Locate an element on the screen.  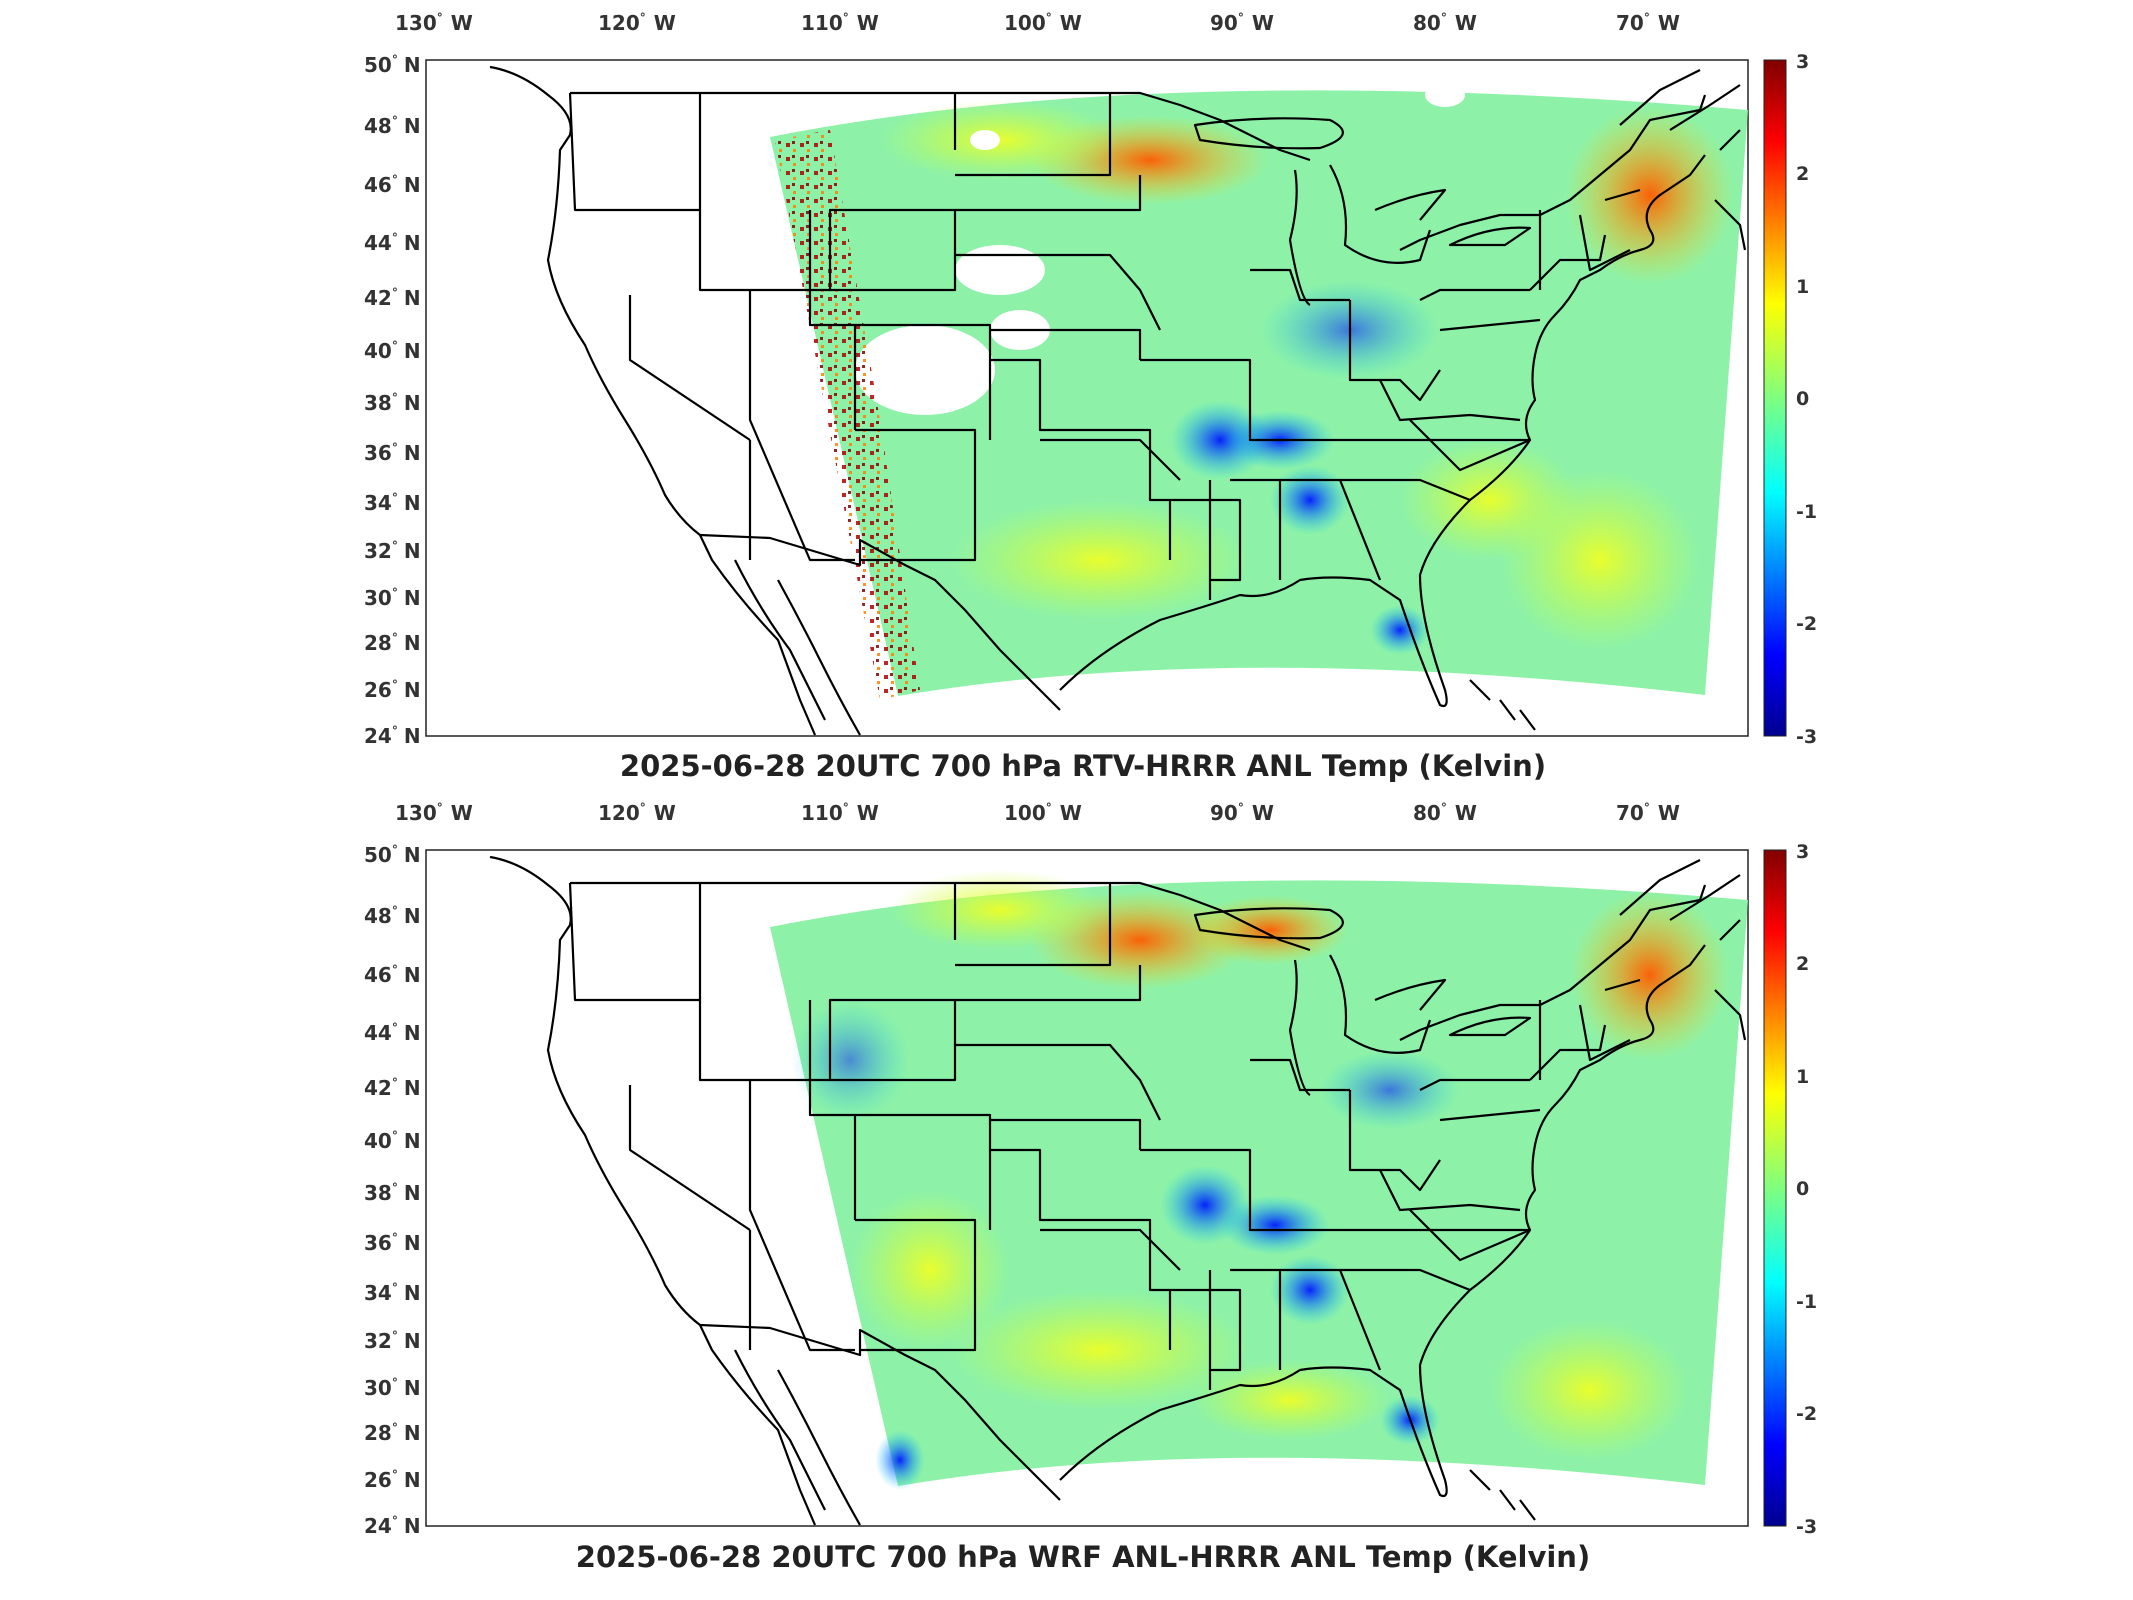
lon-label-value: 100 is located at coordinates (1025, 23).